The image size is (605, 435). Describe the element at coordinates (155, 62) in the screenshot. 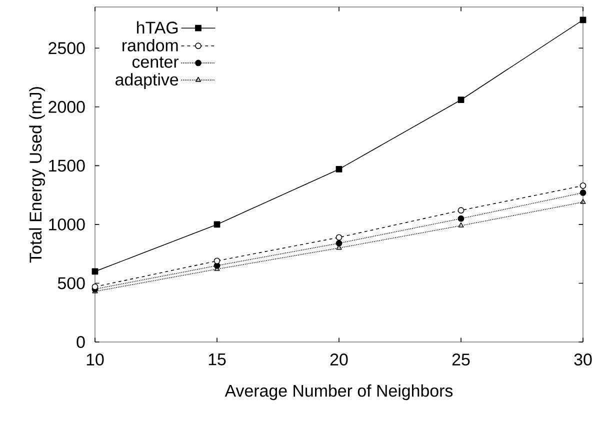

I see `legend-label: center` at that location.